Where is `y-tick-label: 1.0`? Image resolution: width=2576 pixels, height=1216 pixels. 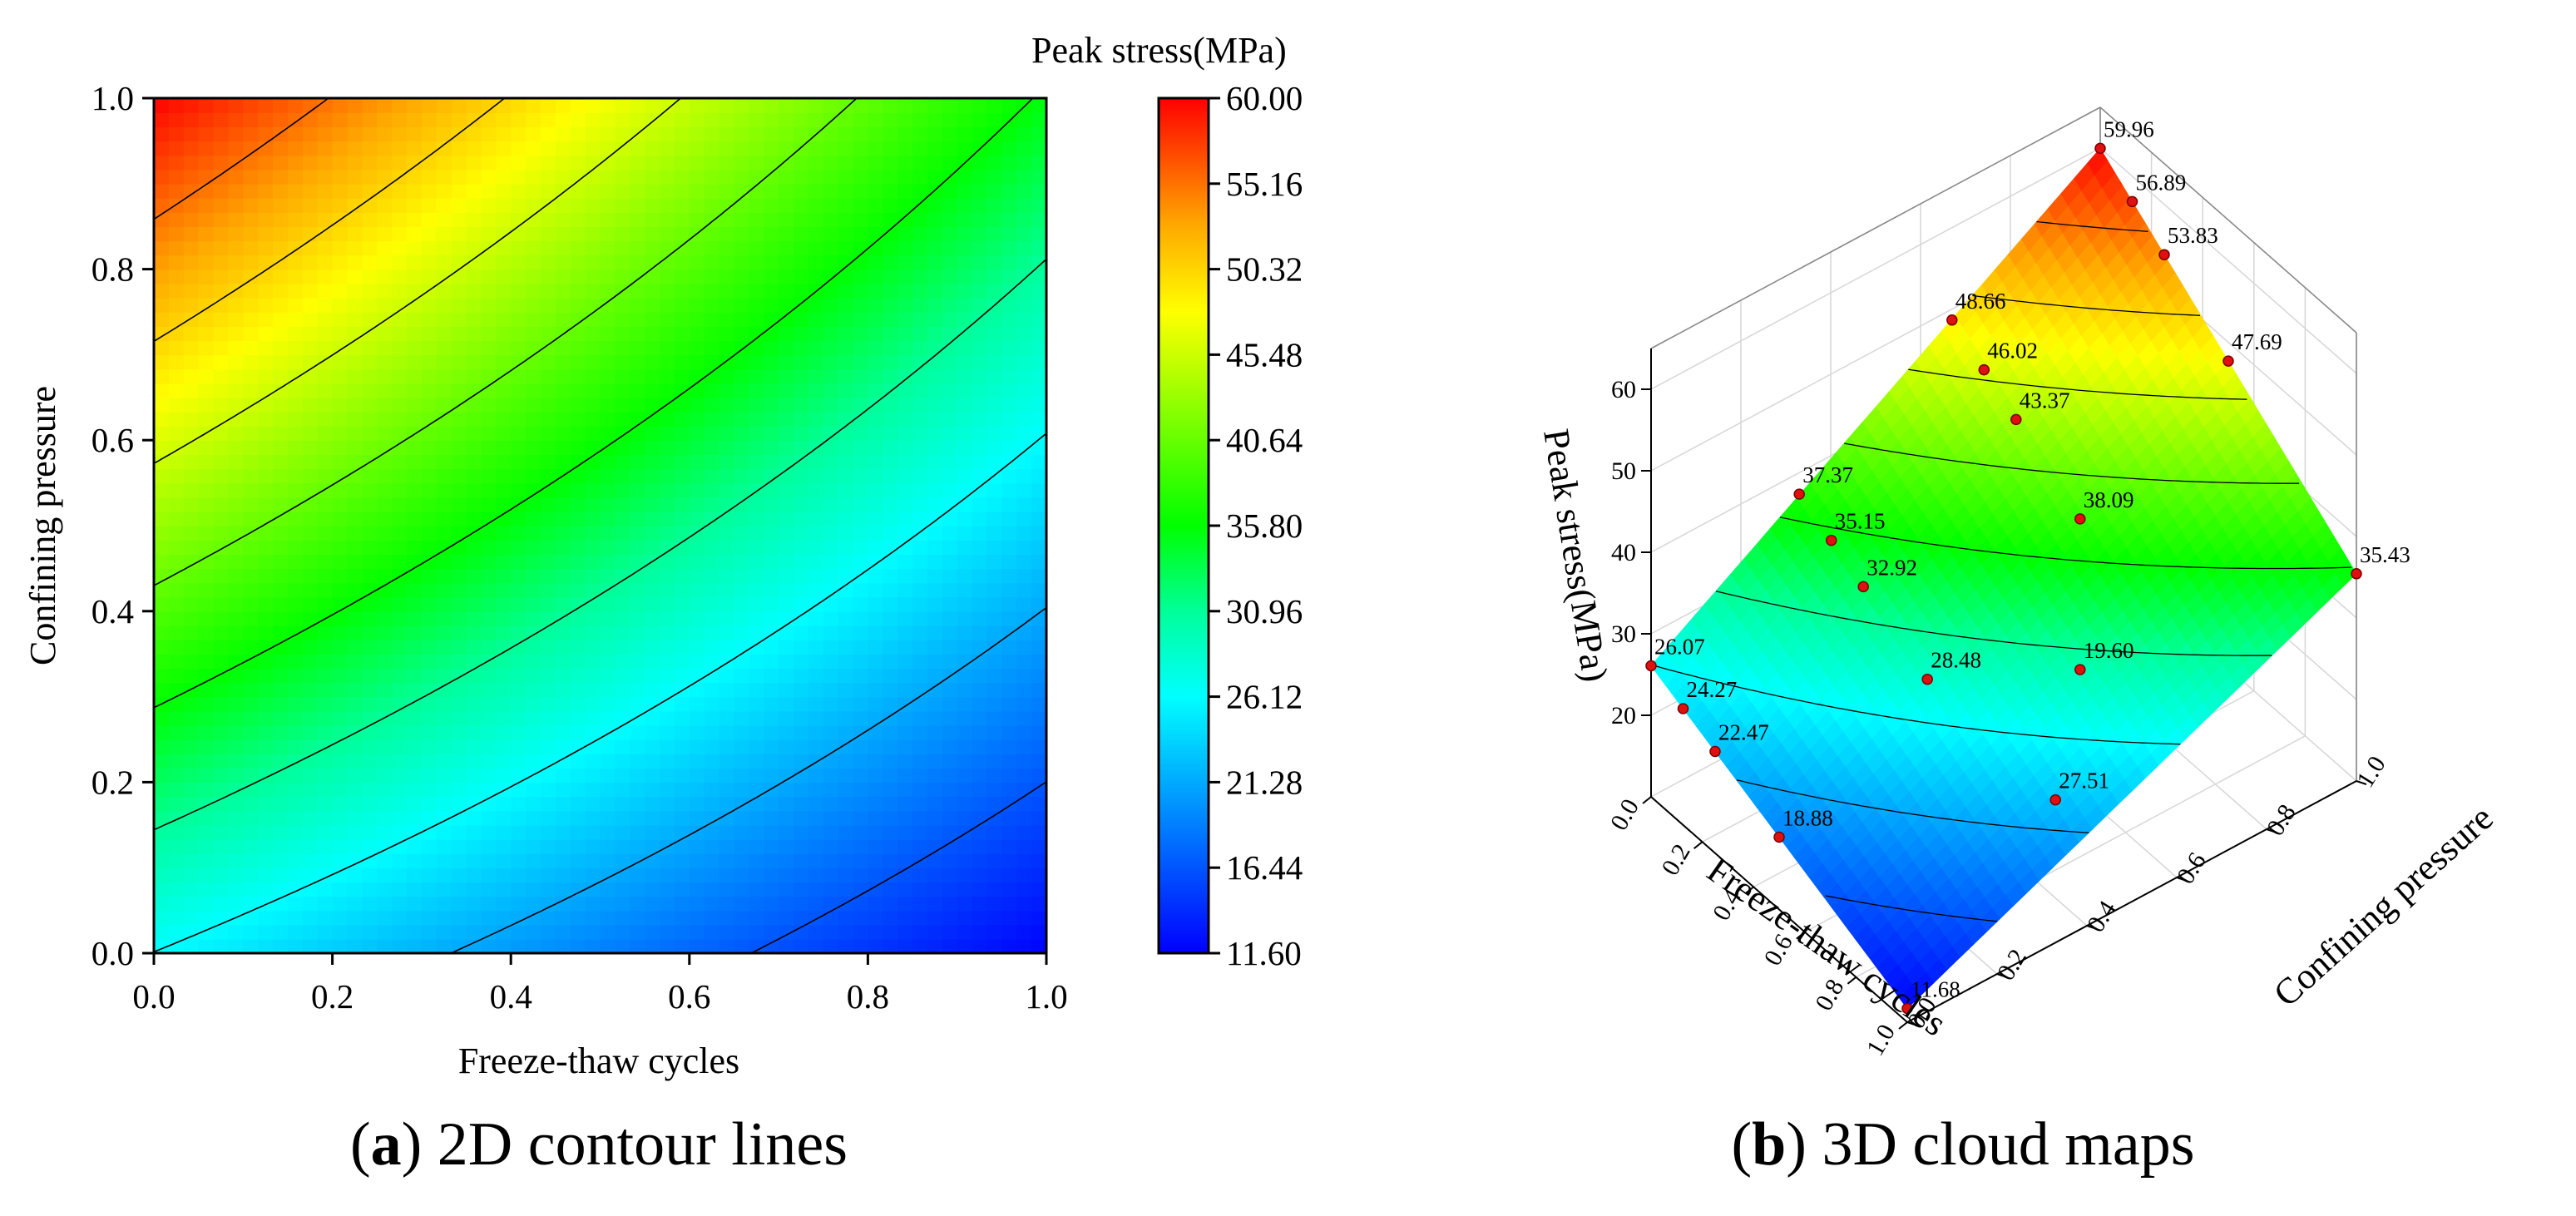
y-tick-label: 1.0 is located at coordinates (2371, 771).